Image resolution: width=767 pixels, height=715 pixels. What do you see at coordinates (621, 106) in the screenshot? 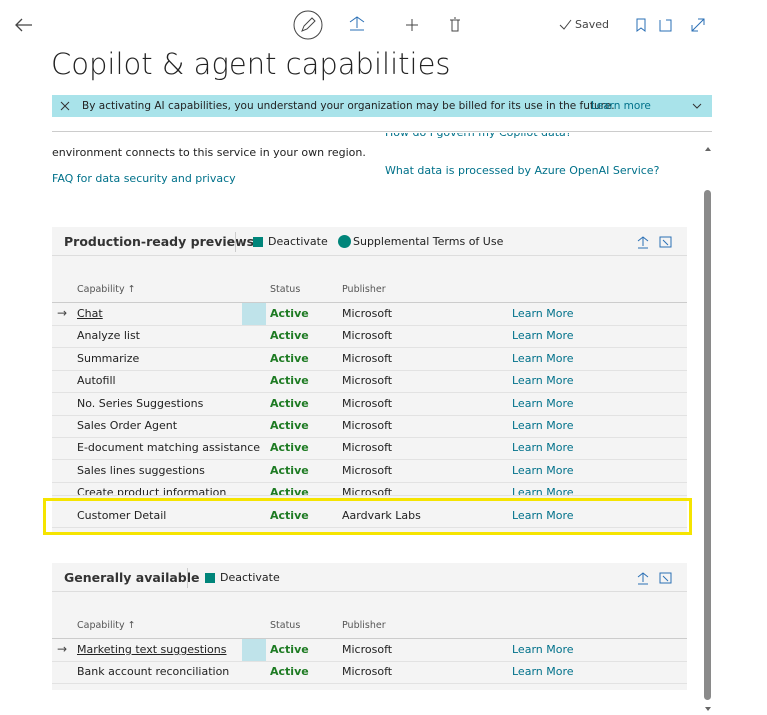
I see `banner-link: Learn more` at bounding box center [621, 106].